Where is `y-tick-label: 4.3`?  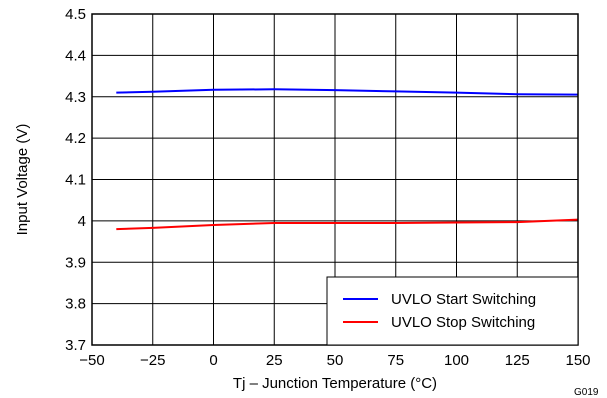 y-tick-label: 4.3 is located at coordinates (75, 97).